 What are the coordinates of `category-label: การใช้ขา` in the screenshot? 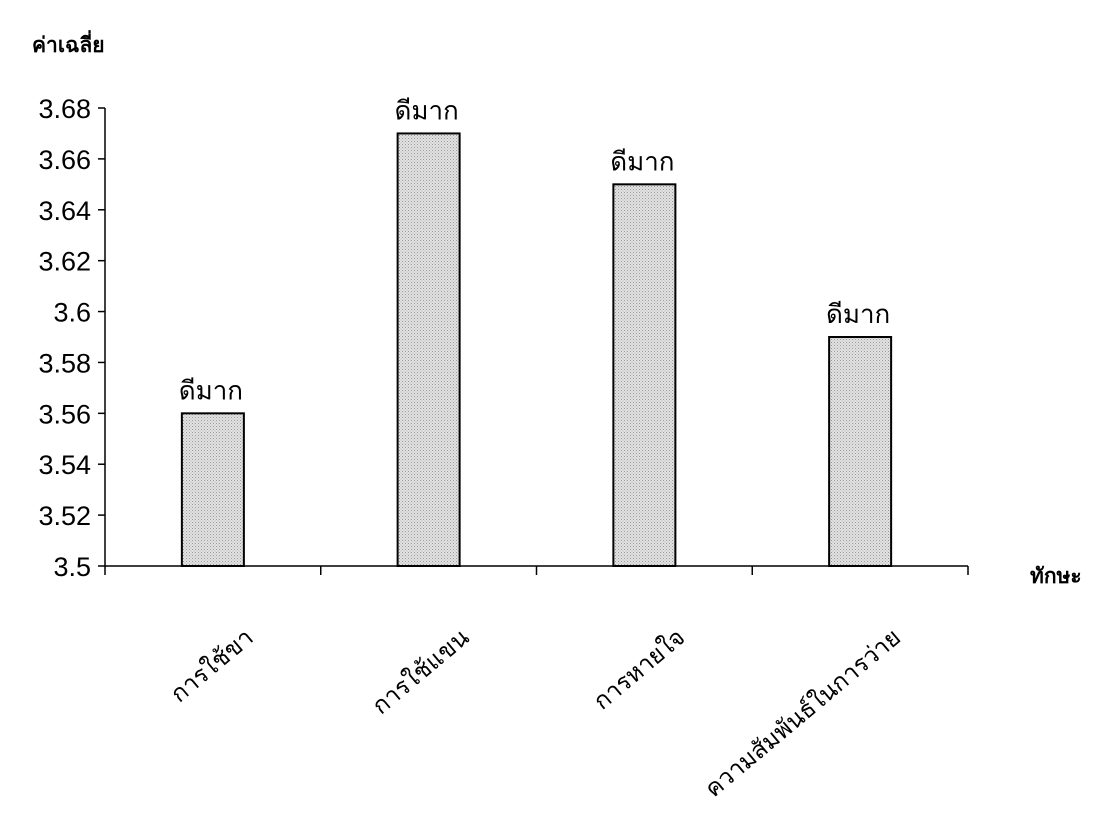 It's located at (212, 665).